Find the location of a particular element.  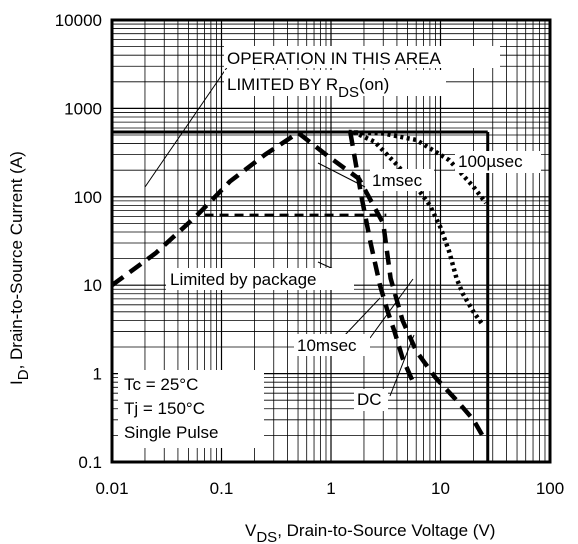

y-tick-label: 1000 is located at coordinates (83, 108).